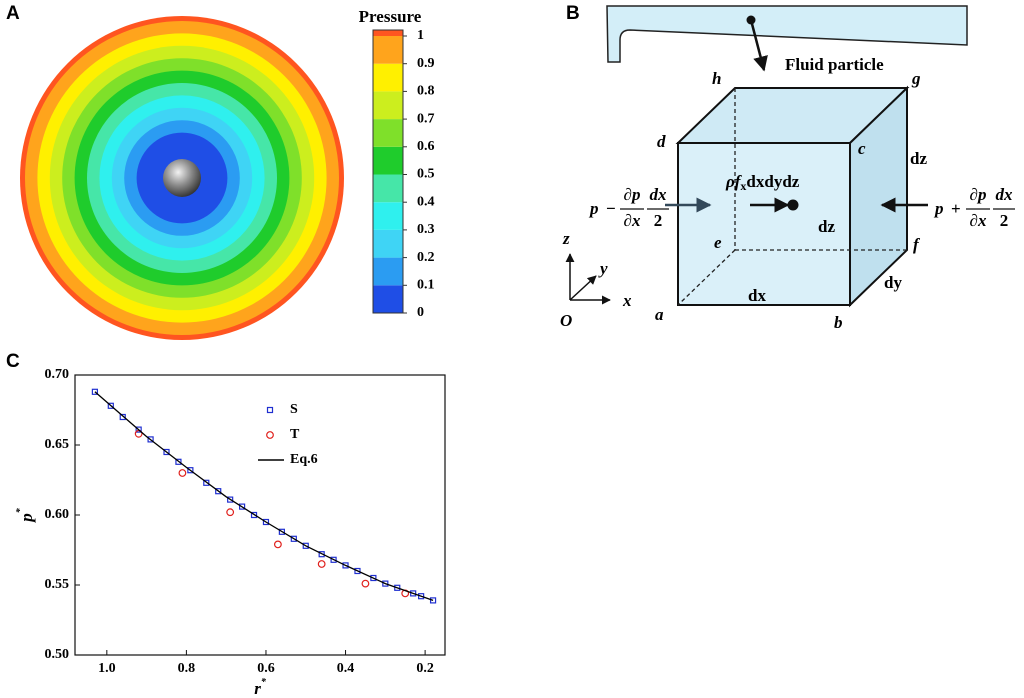 This screenshot has width=1024, height=698. Describe the element at coordinates (893, 282) in the screenshot. I see `edge-label: dy` at that location.